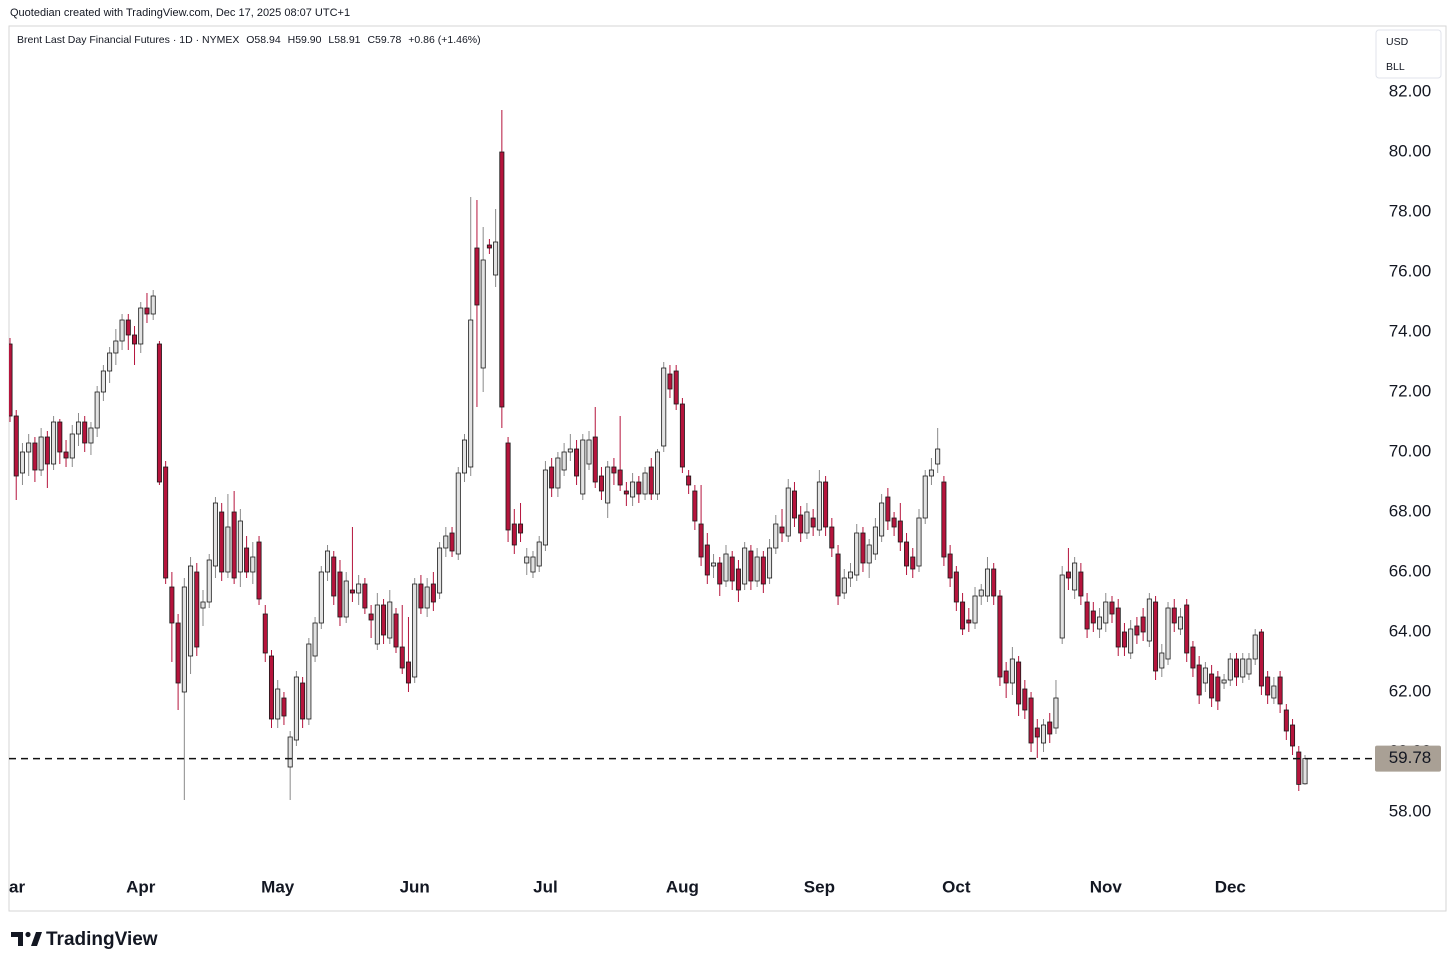  What do you see at coordinates (12, 886) in the screenshot?
I see `x-tick-label: Mar` at bounding box center [12, 886].